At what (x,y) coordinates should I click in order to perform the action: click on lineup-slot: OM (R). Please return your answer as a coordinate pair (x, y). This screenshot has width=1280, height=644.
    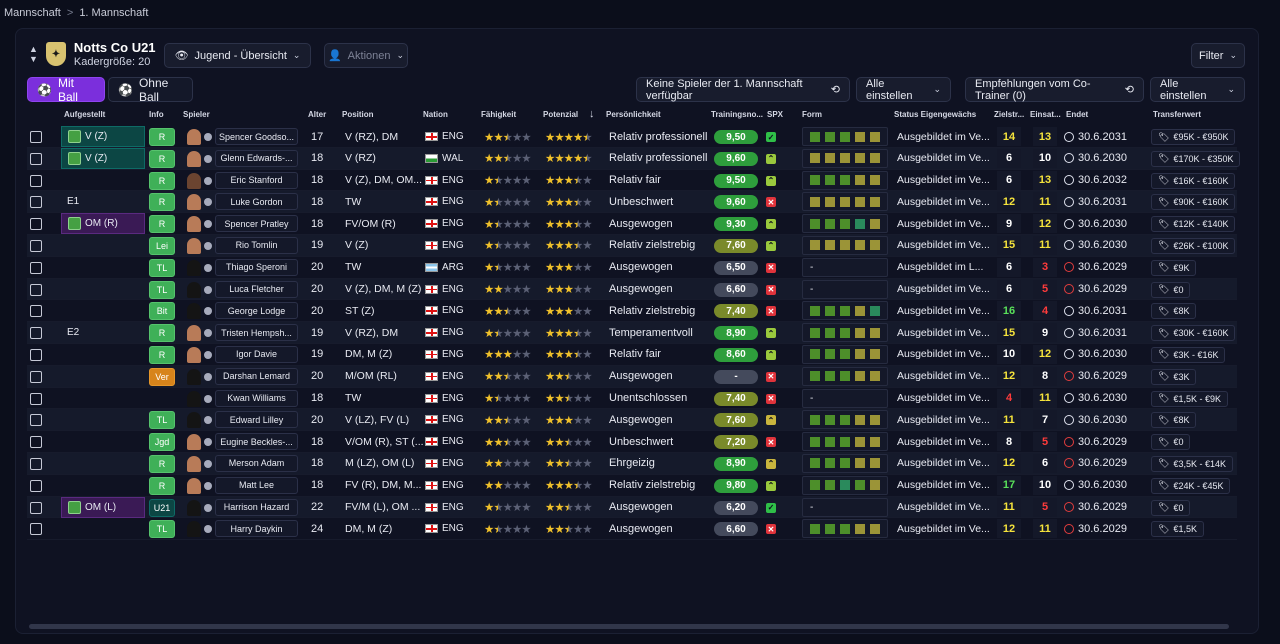
    Looking at the image, I should click on (103, 224).